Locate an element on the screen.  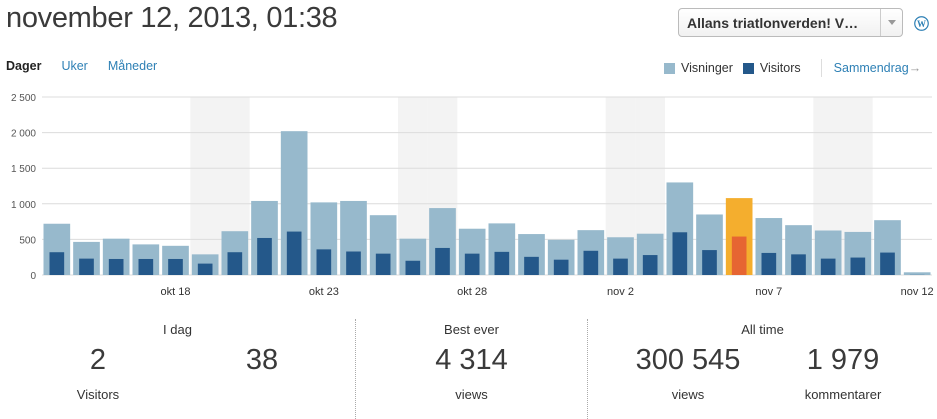
stat-value: 2 is located at coordinates (98, 360).